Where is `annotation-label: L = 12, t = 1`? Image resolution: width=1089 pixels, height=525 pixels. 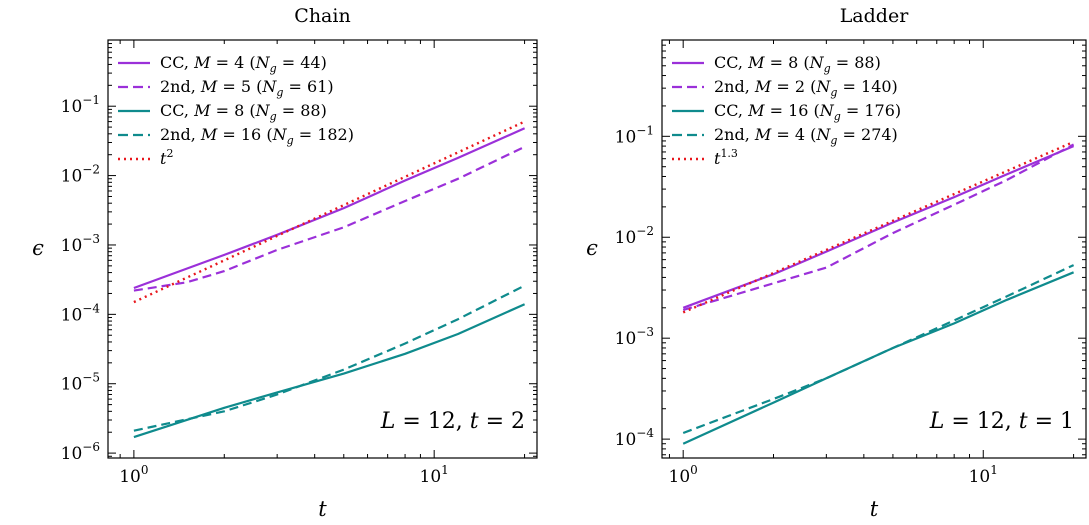 annotation-label: L = 12, t = 1 is located at coordinates (1001, 421).